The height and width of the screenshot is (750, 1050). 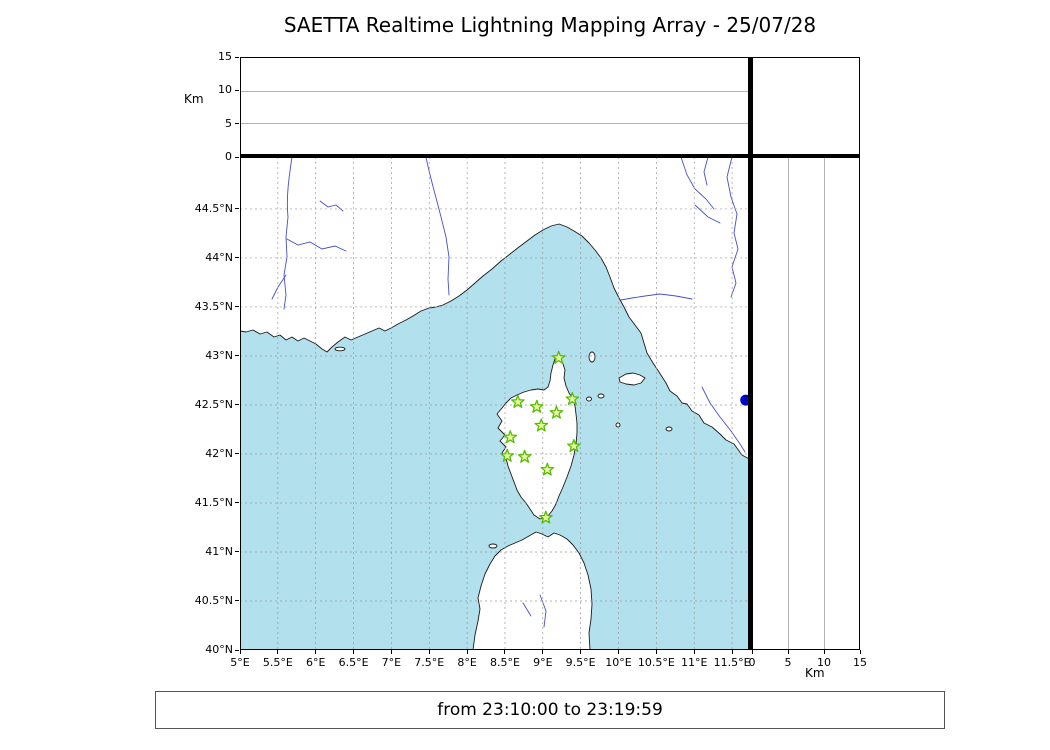 I want to click on lon-tick-label: 6.5°E, so click(x=353, y=662).